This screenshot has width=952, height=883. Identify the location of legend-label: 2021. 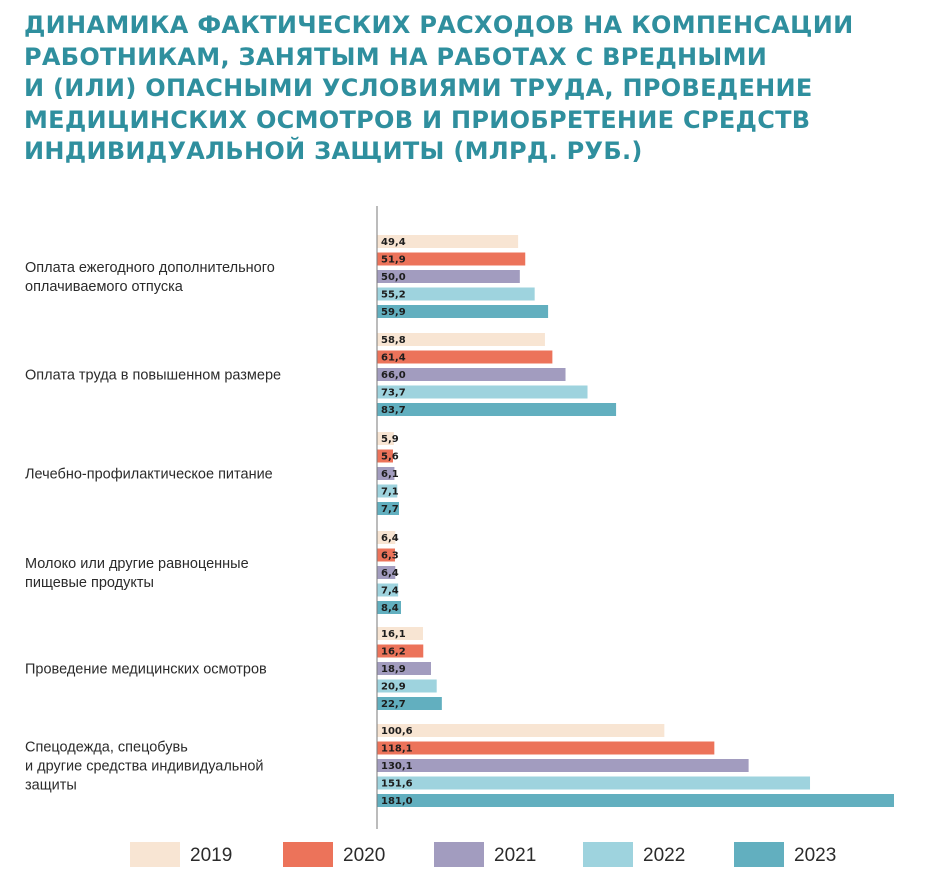
(515, 855).